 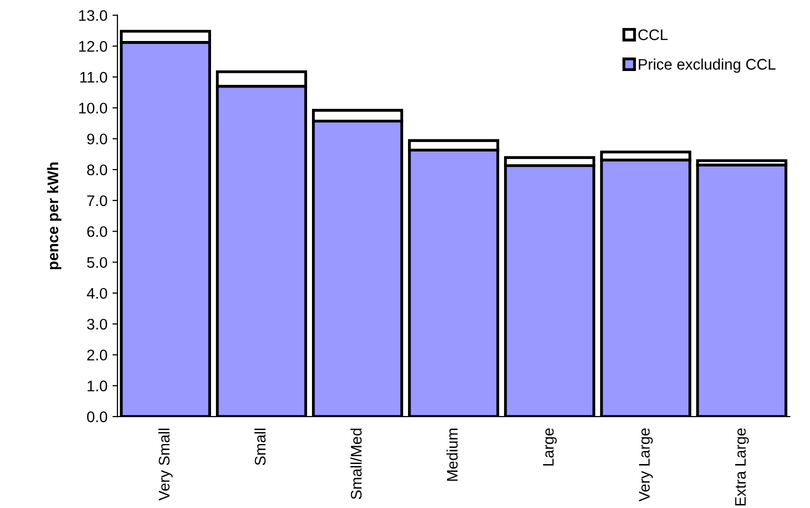 I want to click on legend-label: CCL, so click(x=653, y=34).